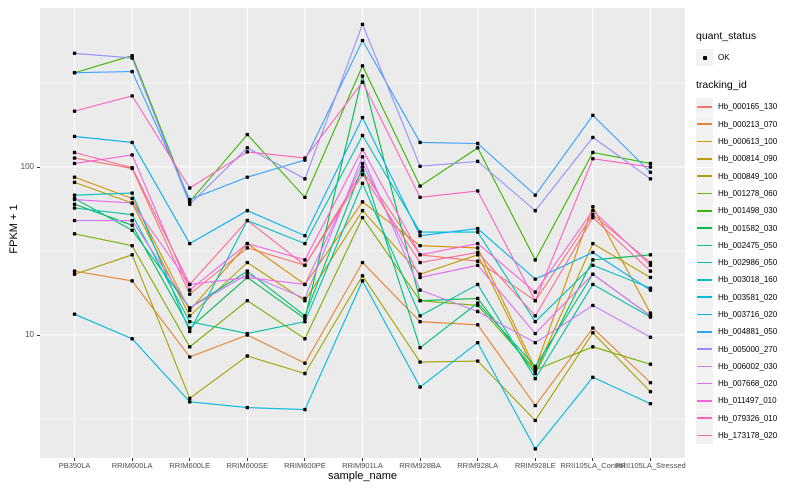 Image resolution: width=800 pixels, height=500 pixels. What do you see at coordinates (748, 72) in the screenshot?
I see `legend-spacer` at bounding box center [748, 72].